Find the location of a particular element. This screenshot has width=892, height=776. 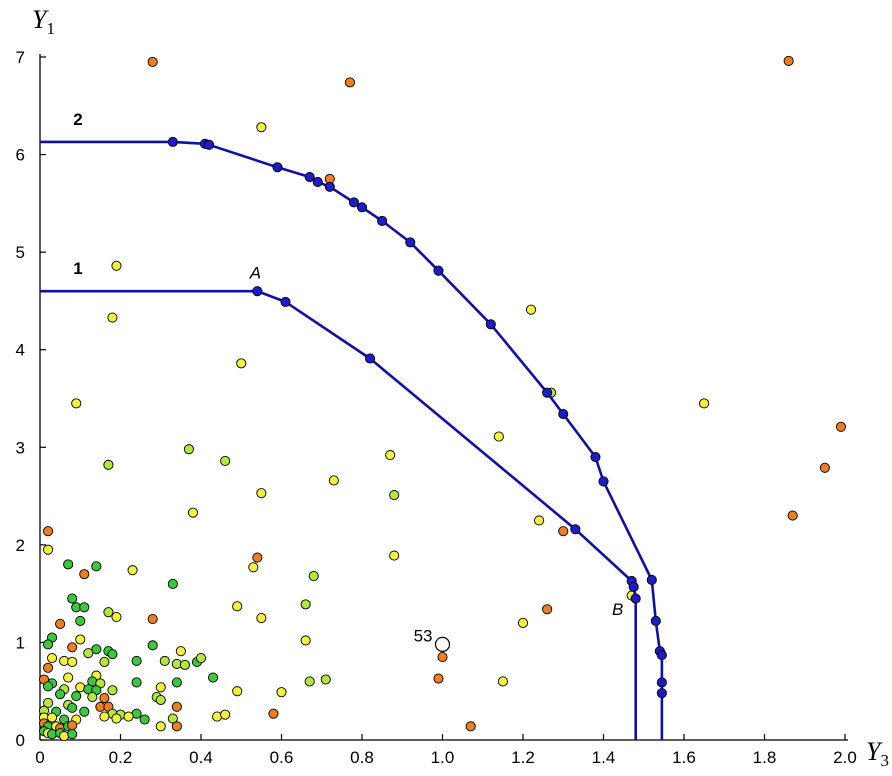

y-tick-label: 6 is located at coordinates (20, 155).